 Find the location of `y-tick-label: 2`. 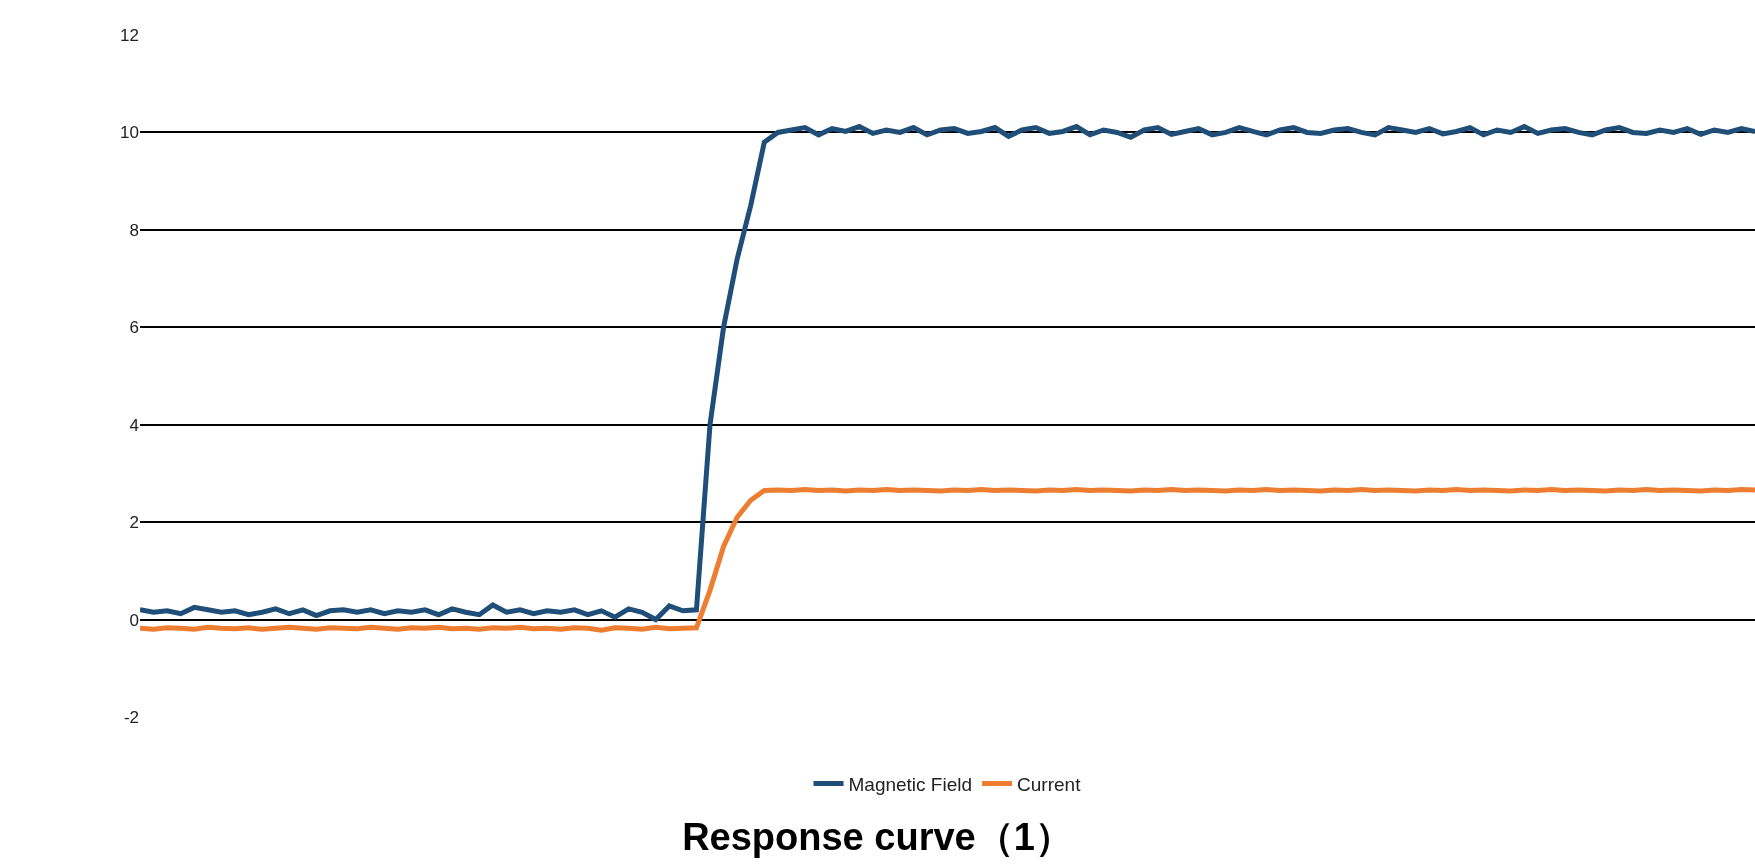

y-tick-label: 2 is located at coordinates (134, 523).